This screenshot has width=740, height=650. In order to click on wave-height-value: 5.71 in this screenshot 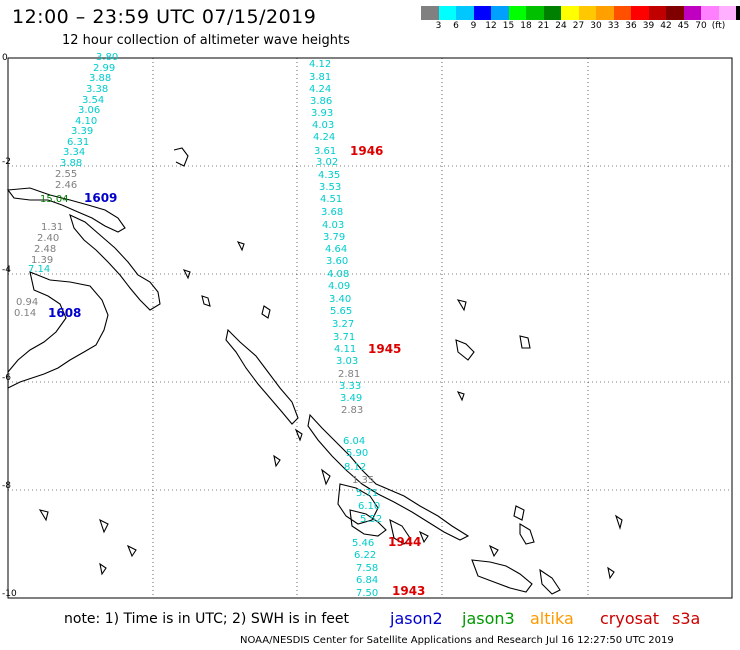, I will do `click(367, 493)`.